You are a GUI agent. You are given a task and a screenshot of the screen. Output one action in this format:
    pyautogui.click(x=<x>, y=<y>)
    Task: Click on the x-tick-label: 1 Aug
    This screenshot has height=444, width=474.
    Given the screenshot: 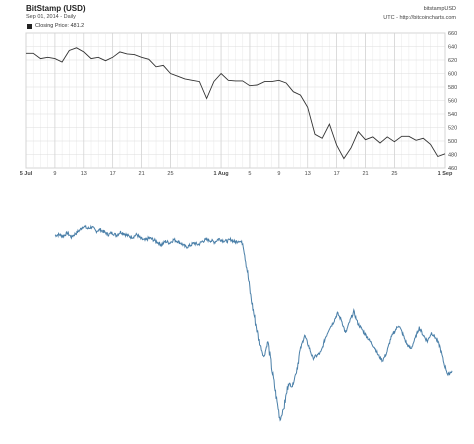 What is the action you would take?
    pyautogui.click(x=221, y=174)
    